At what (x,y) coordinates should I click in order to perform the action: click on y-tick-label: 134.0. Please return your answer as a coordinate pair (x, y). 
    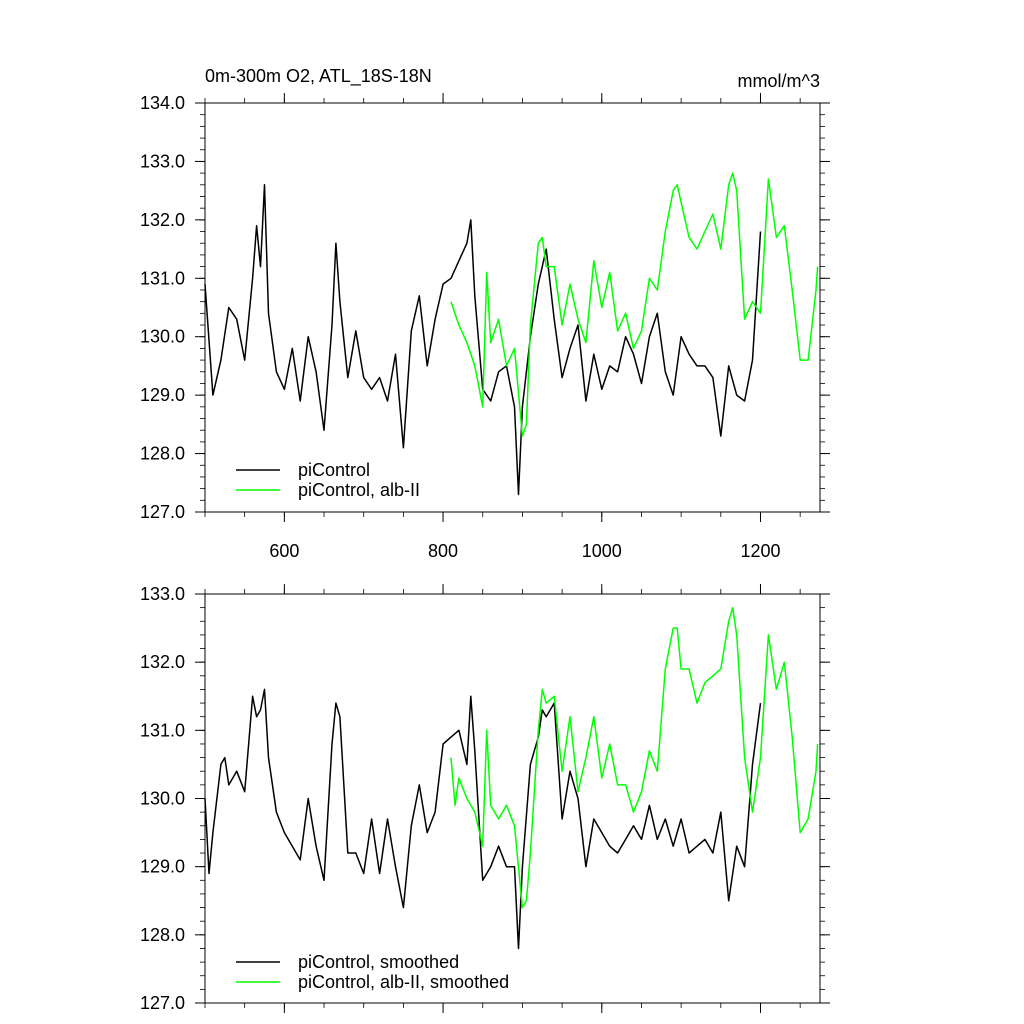
    Looking at the image, I should click on (162, 103).